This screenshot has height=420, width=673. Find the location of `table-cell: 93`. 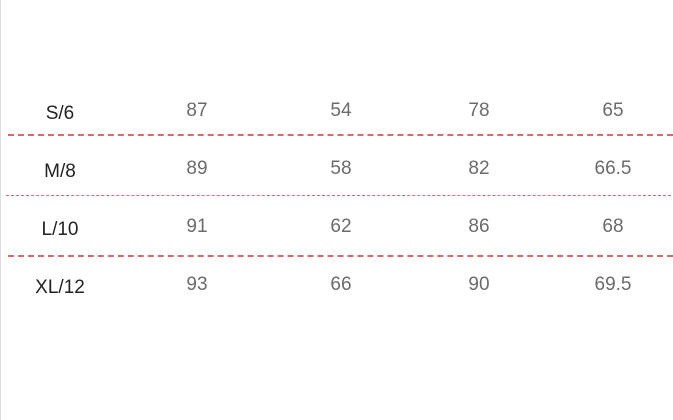

table-cell: 93 is located at coordinates (197, 284).